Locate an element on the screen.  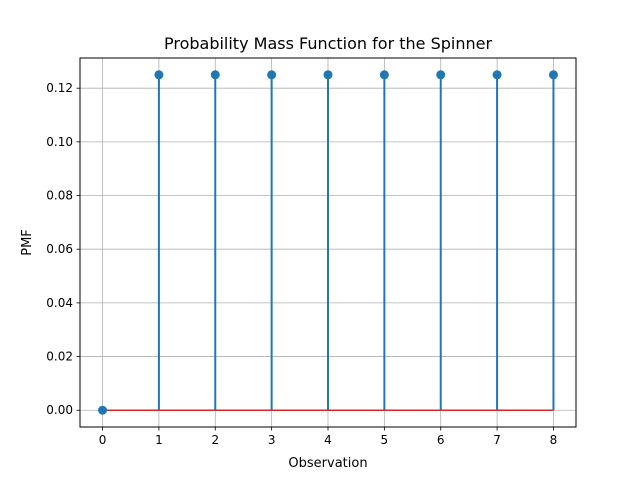
x-tick-label: 7 is located at coordinates (497, 440).